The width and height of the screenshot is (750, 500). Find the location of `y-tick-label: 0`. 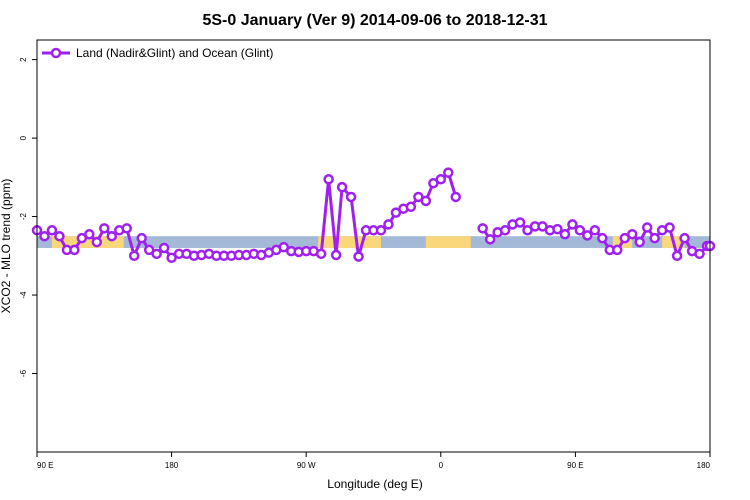

y-tick-label: 0 is located at coordinates (23, 137).